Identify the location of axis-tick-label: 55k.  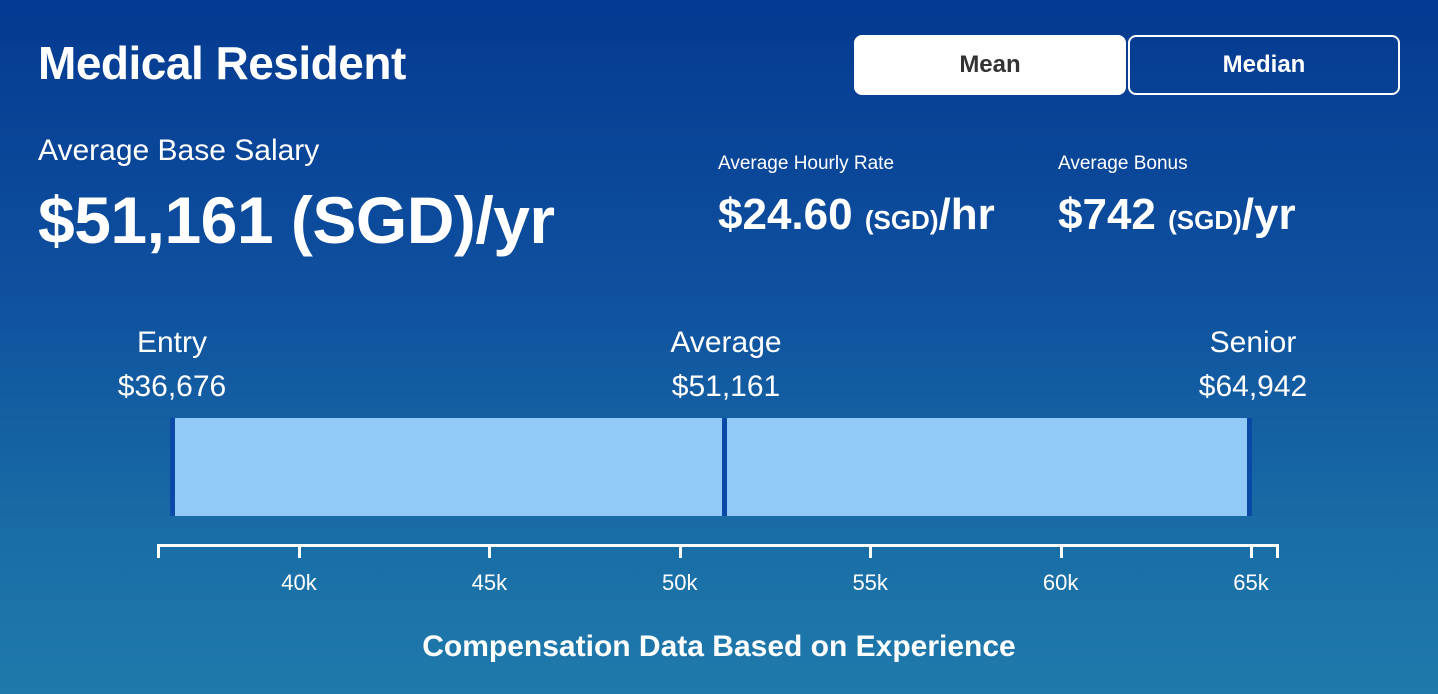
(870, 582).